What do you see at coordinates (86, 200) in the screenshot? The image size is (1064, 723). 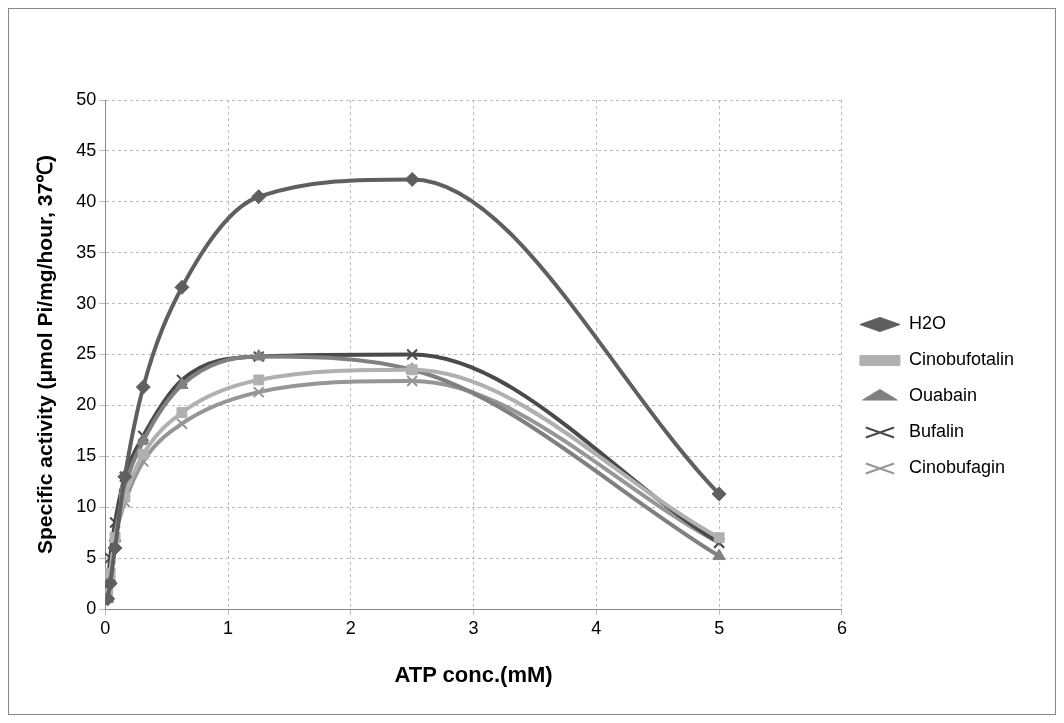 I see `y-tick-label: 40` at bounding box center [86, 200].